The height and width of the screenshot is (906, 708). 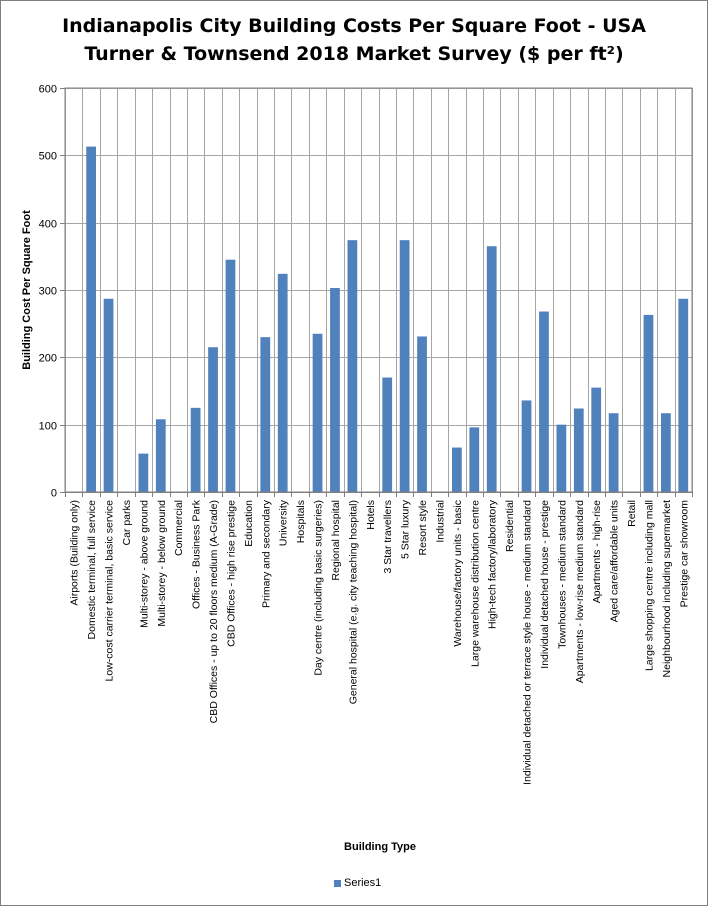 I want to click on x-tick-label: 5 Star luxury, so click(x=406, y=529).